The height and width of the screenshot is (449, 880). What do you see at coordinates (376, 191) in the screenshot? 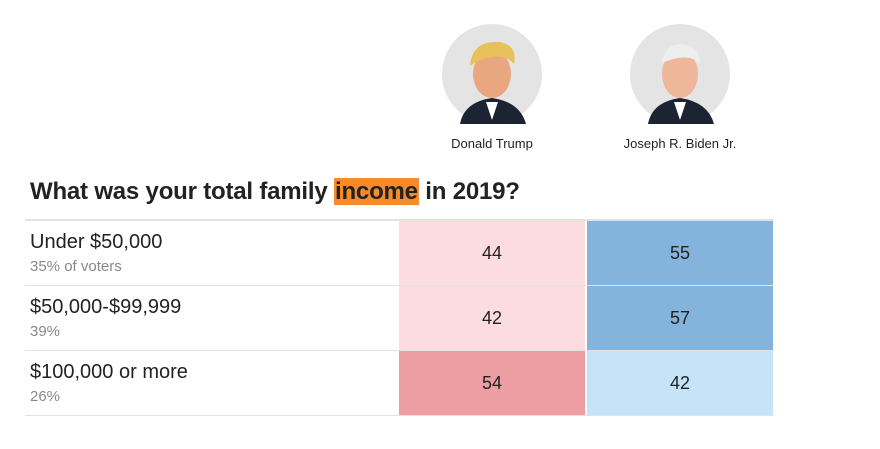
I see `question-highlight: income` at bounding box center [376, 191].